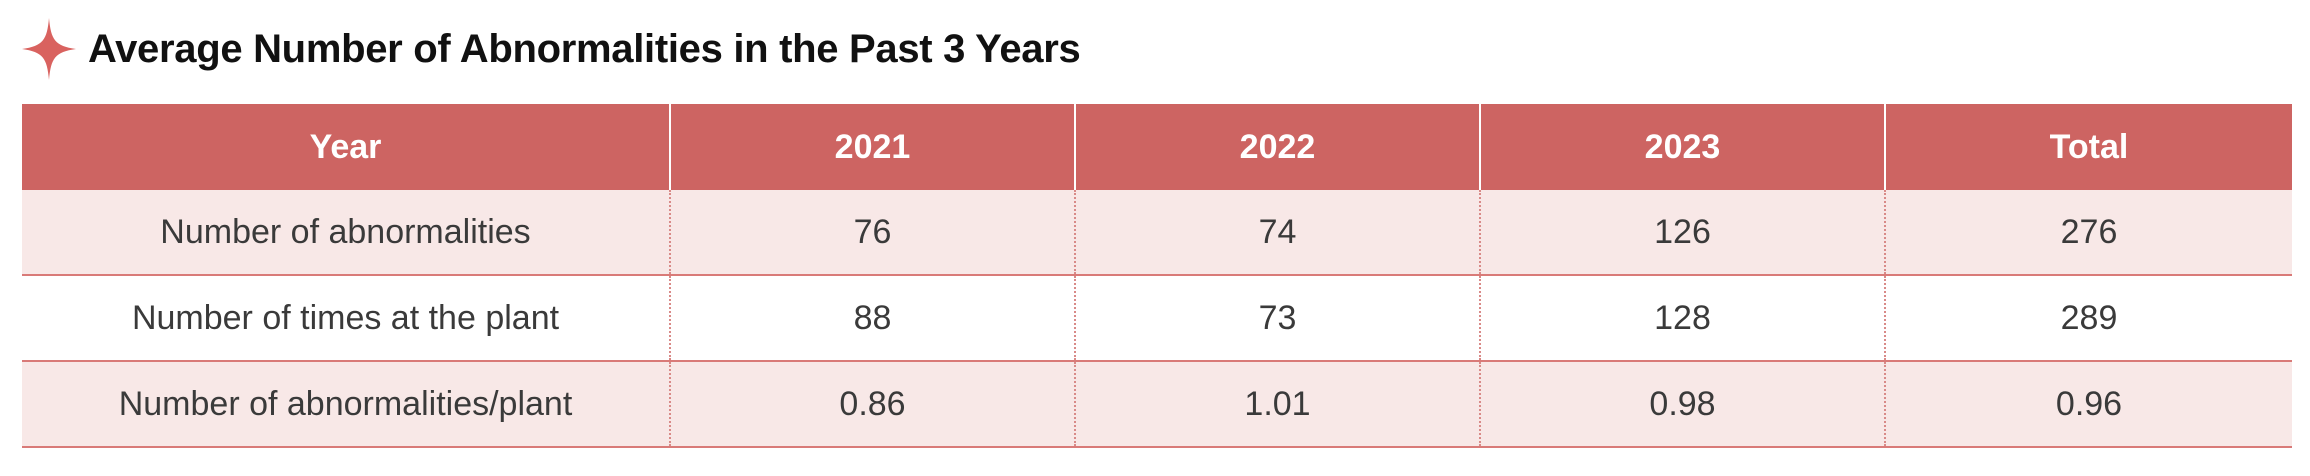 The width and height of the screenshot is (2310, 476). What do you see at coordinates (1682, 233) in the screenshot?
I see `table-cell: 126` at bounding box center [1682, 233].